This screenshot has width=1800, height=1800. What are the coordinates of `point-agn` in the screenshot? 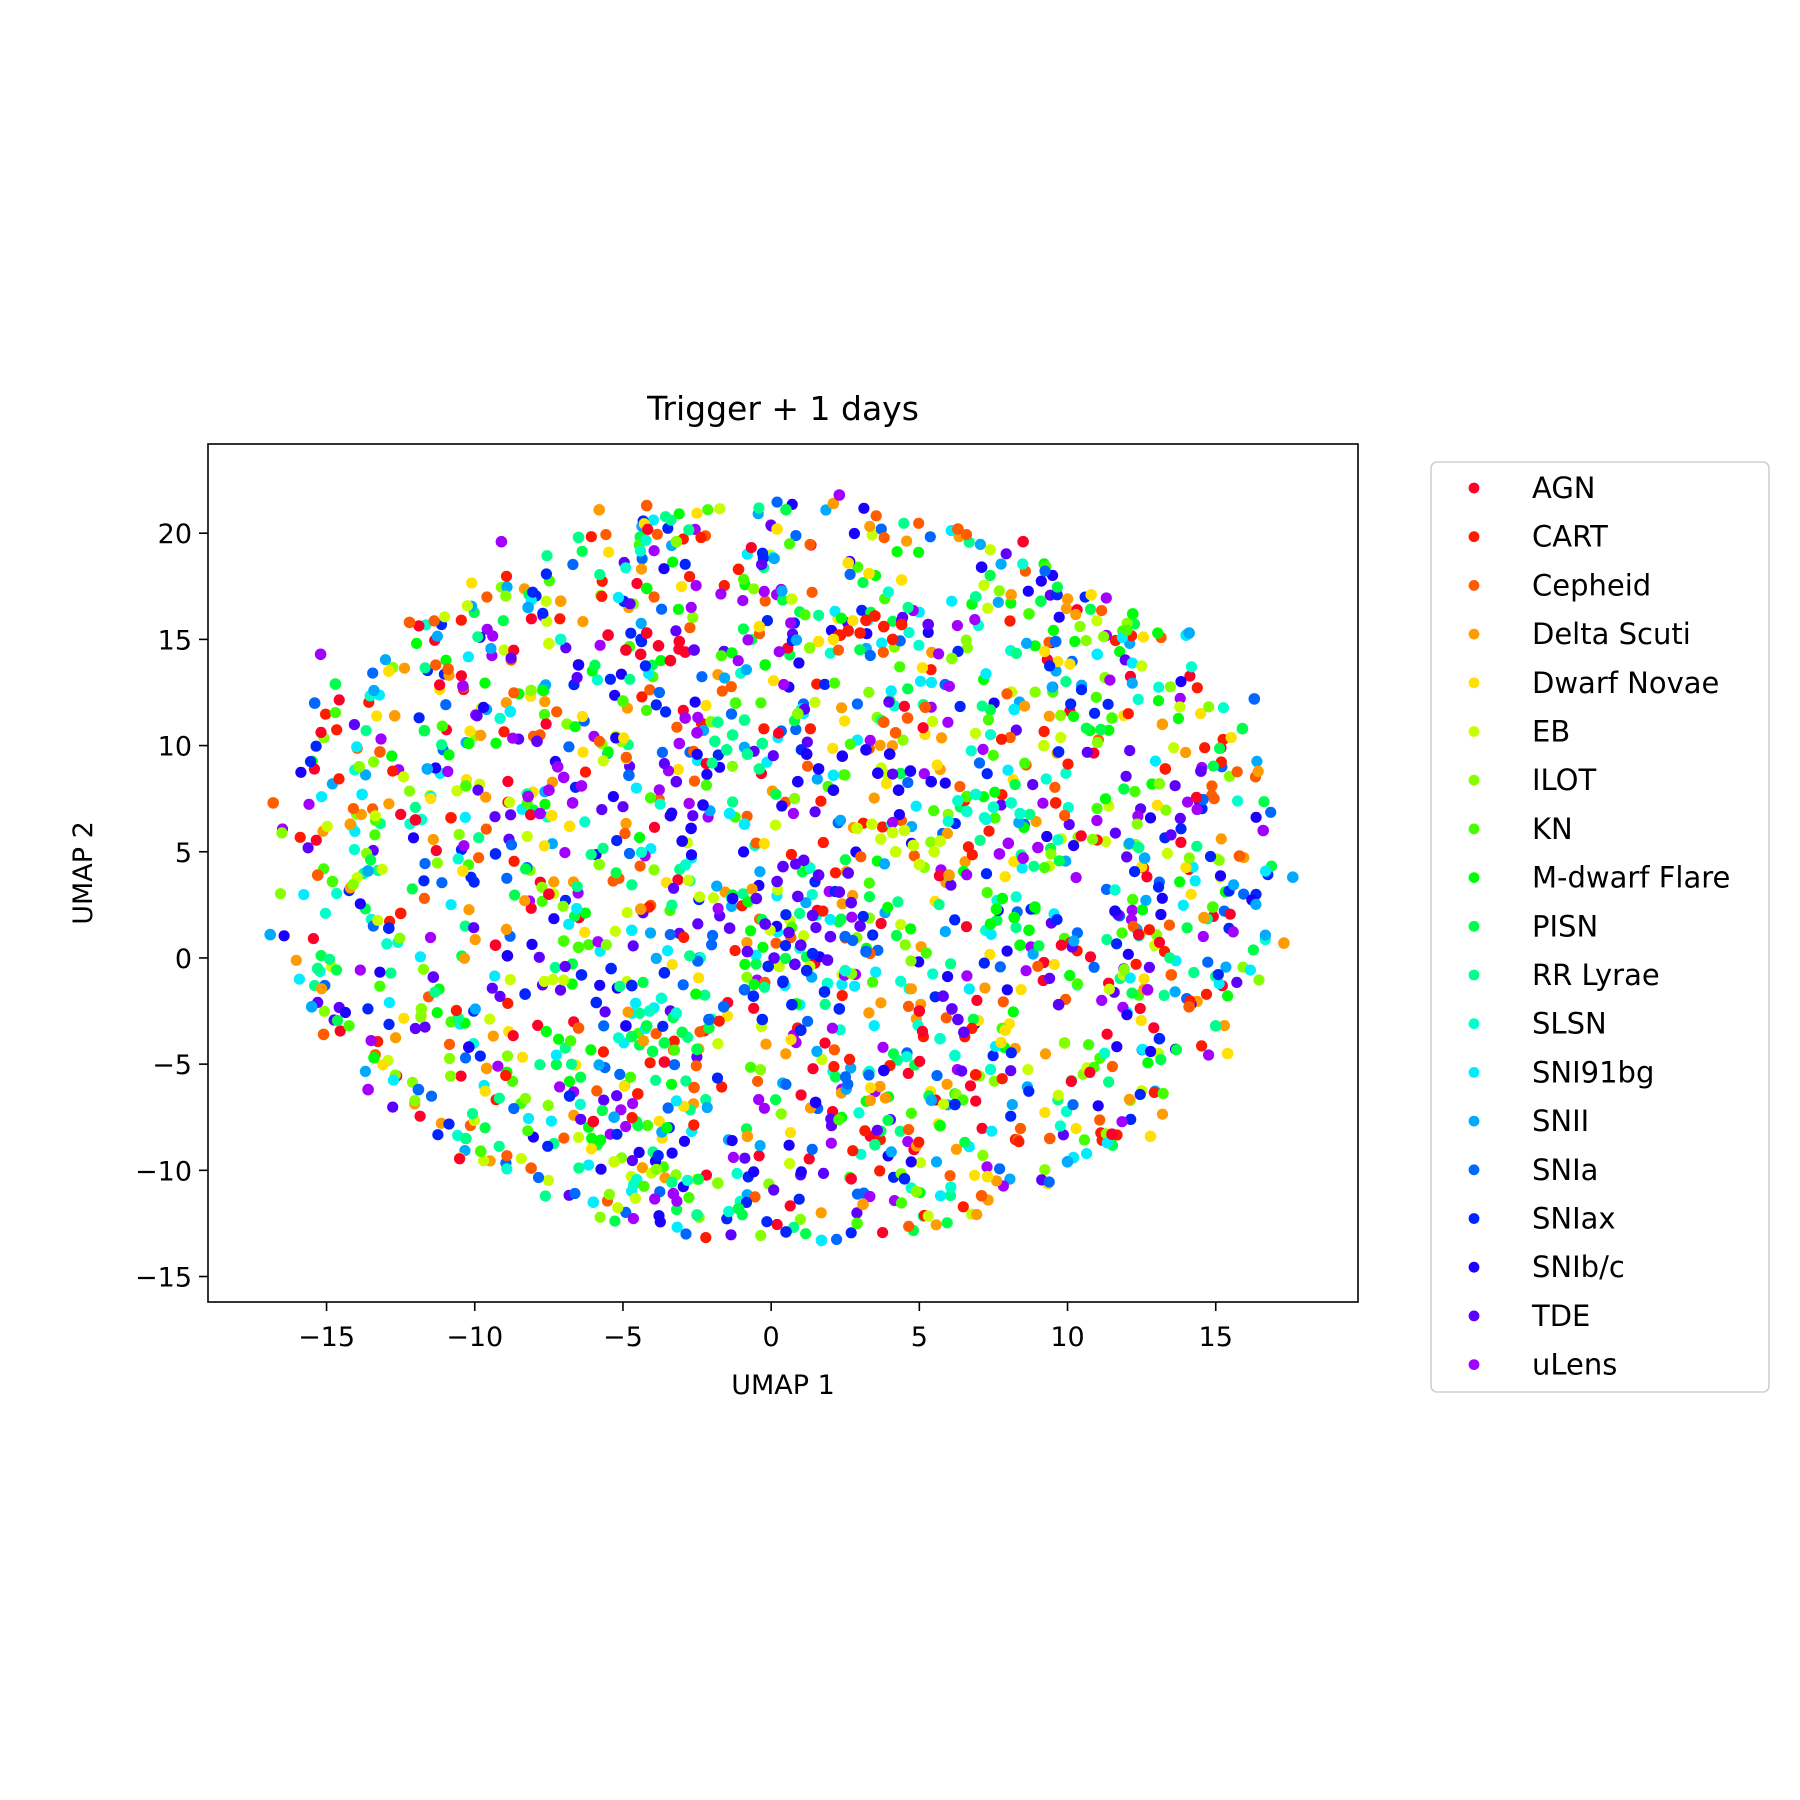 It's located at (549, 894).